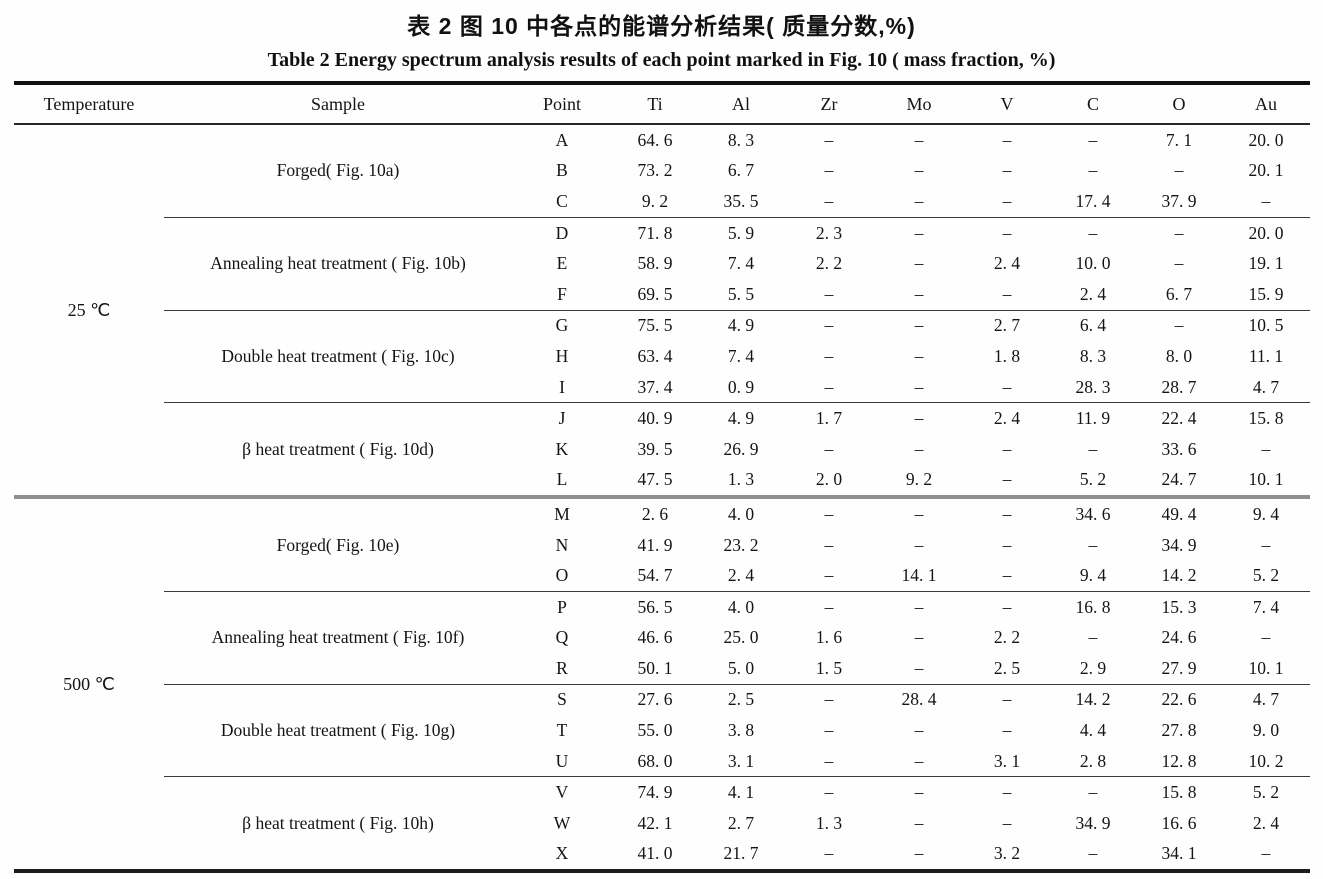  Describe the element at coordinates (89, 104) in the screenshot. I see `column-header-temperature: Temperature` at that location.